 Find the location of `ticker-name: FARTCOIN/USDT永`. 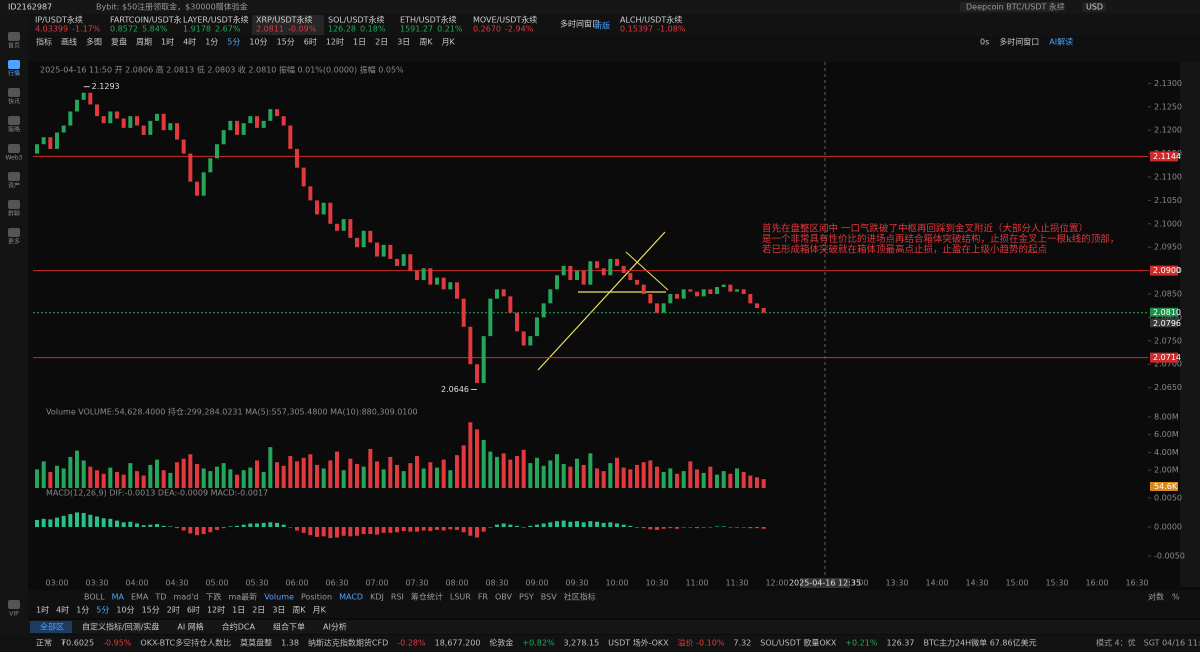

ticker-name: FARTCOIN/USDT永 is located at coordinates (146, 20).